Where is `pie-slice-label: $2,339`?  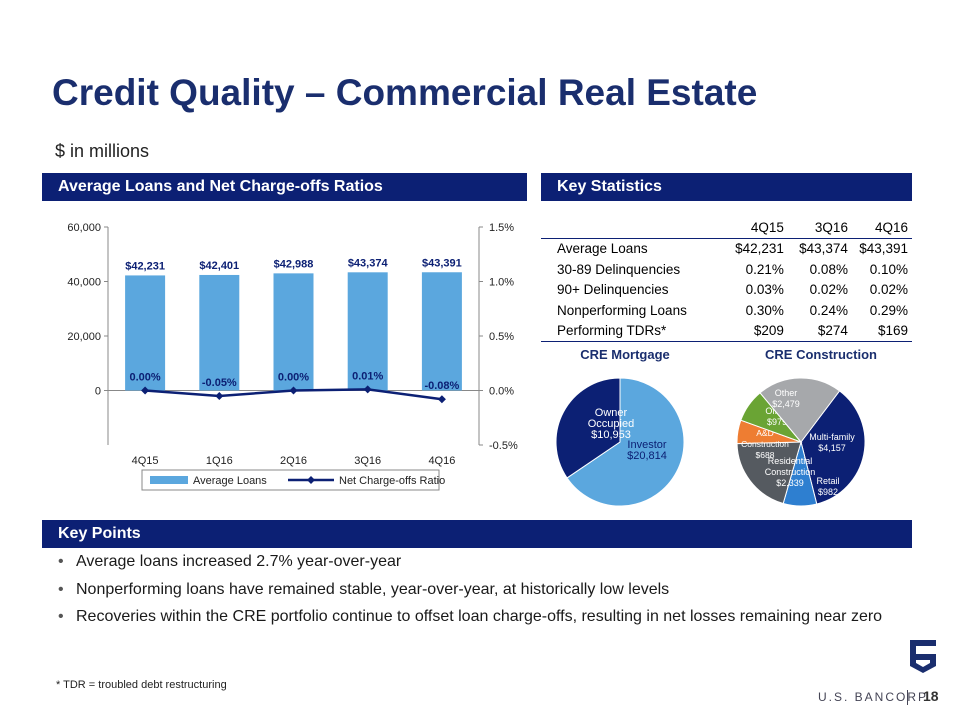 pie-slice-label: $2,339 is located at coordinates (790, 483).